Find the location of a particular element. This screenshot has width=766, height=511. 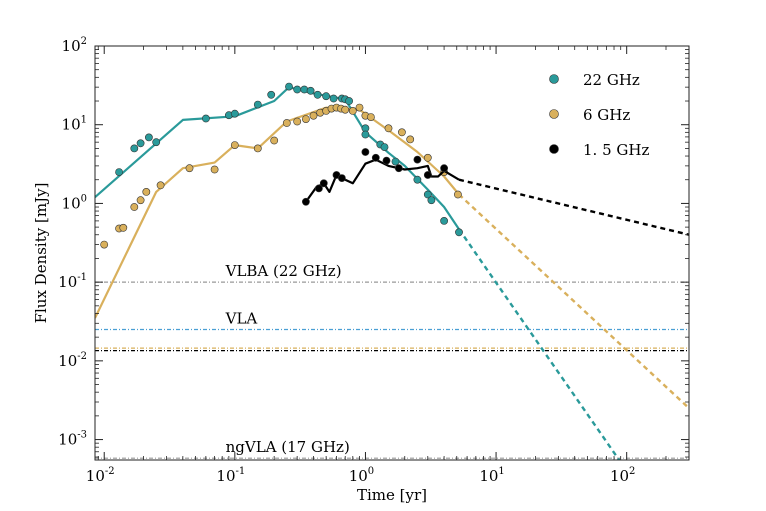

y-tick-label: 10⁻² is located at coordinates (72, 360).